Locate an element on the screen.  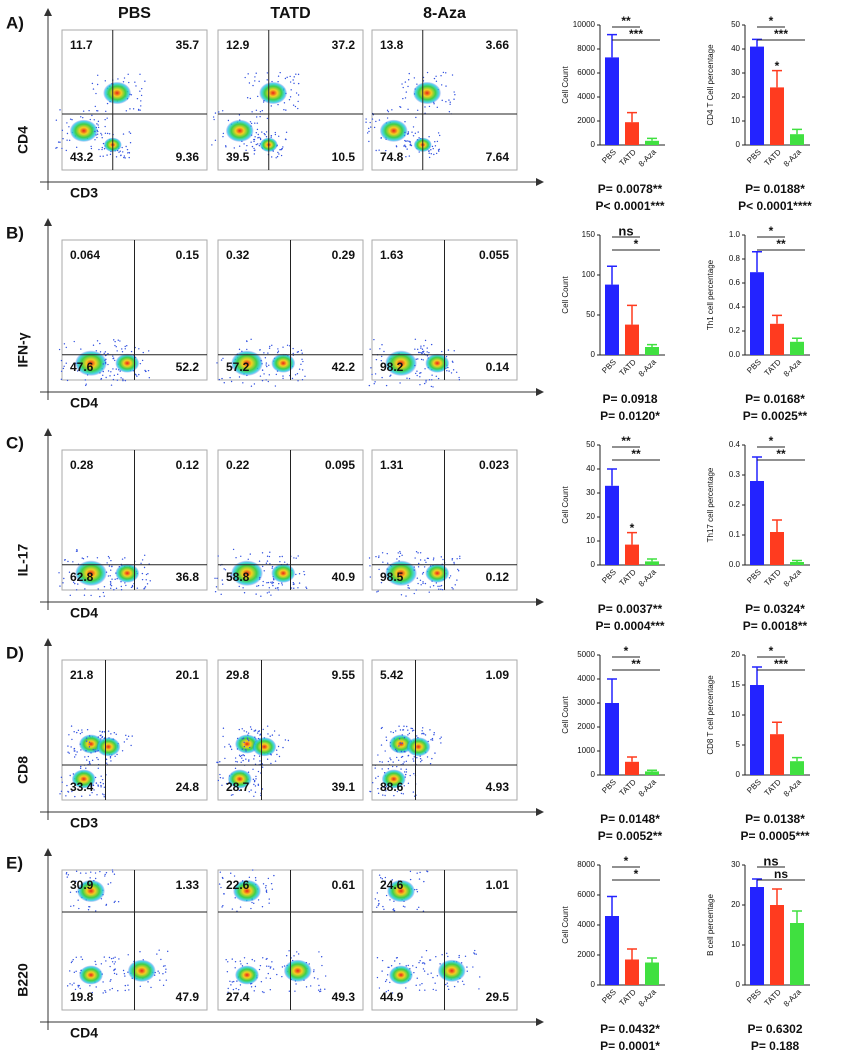
quadrant-value: 98.5 is located at coordinates (392, 577).